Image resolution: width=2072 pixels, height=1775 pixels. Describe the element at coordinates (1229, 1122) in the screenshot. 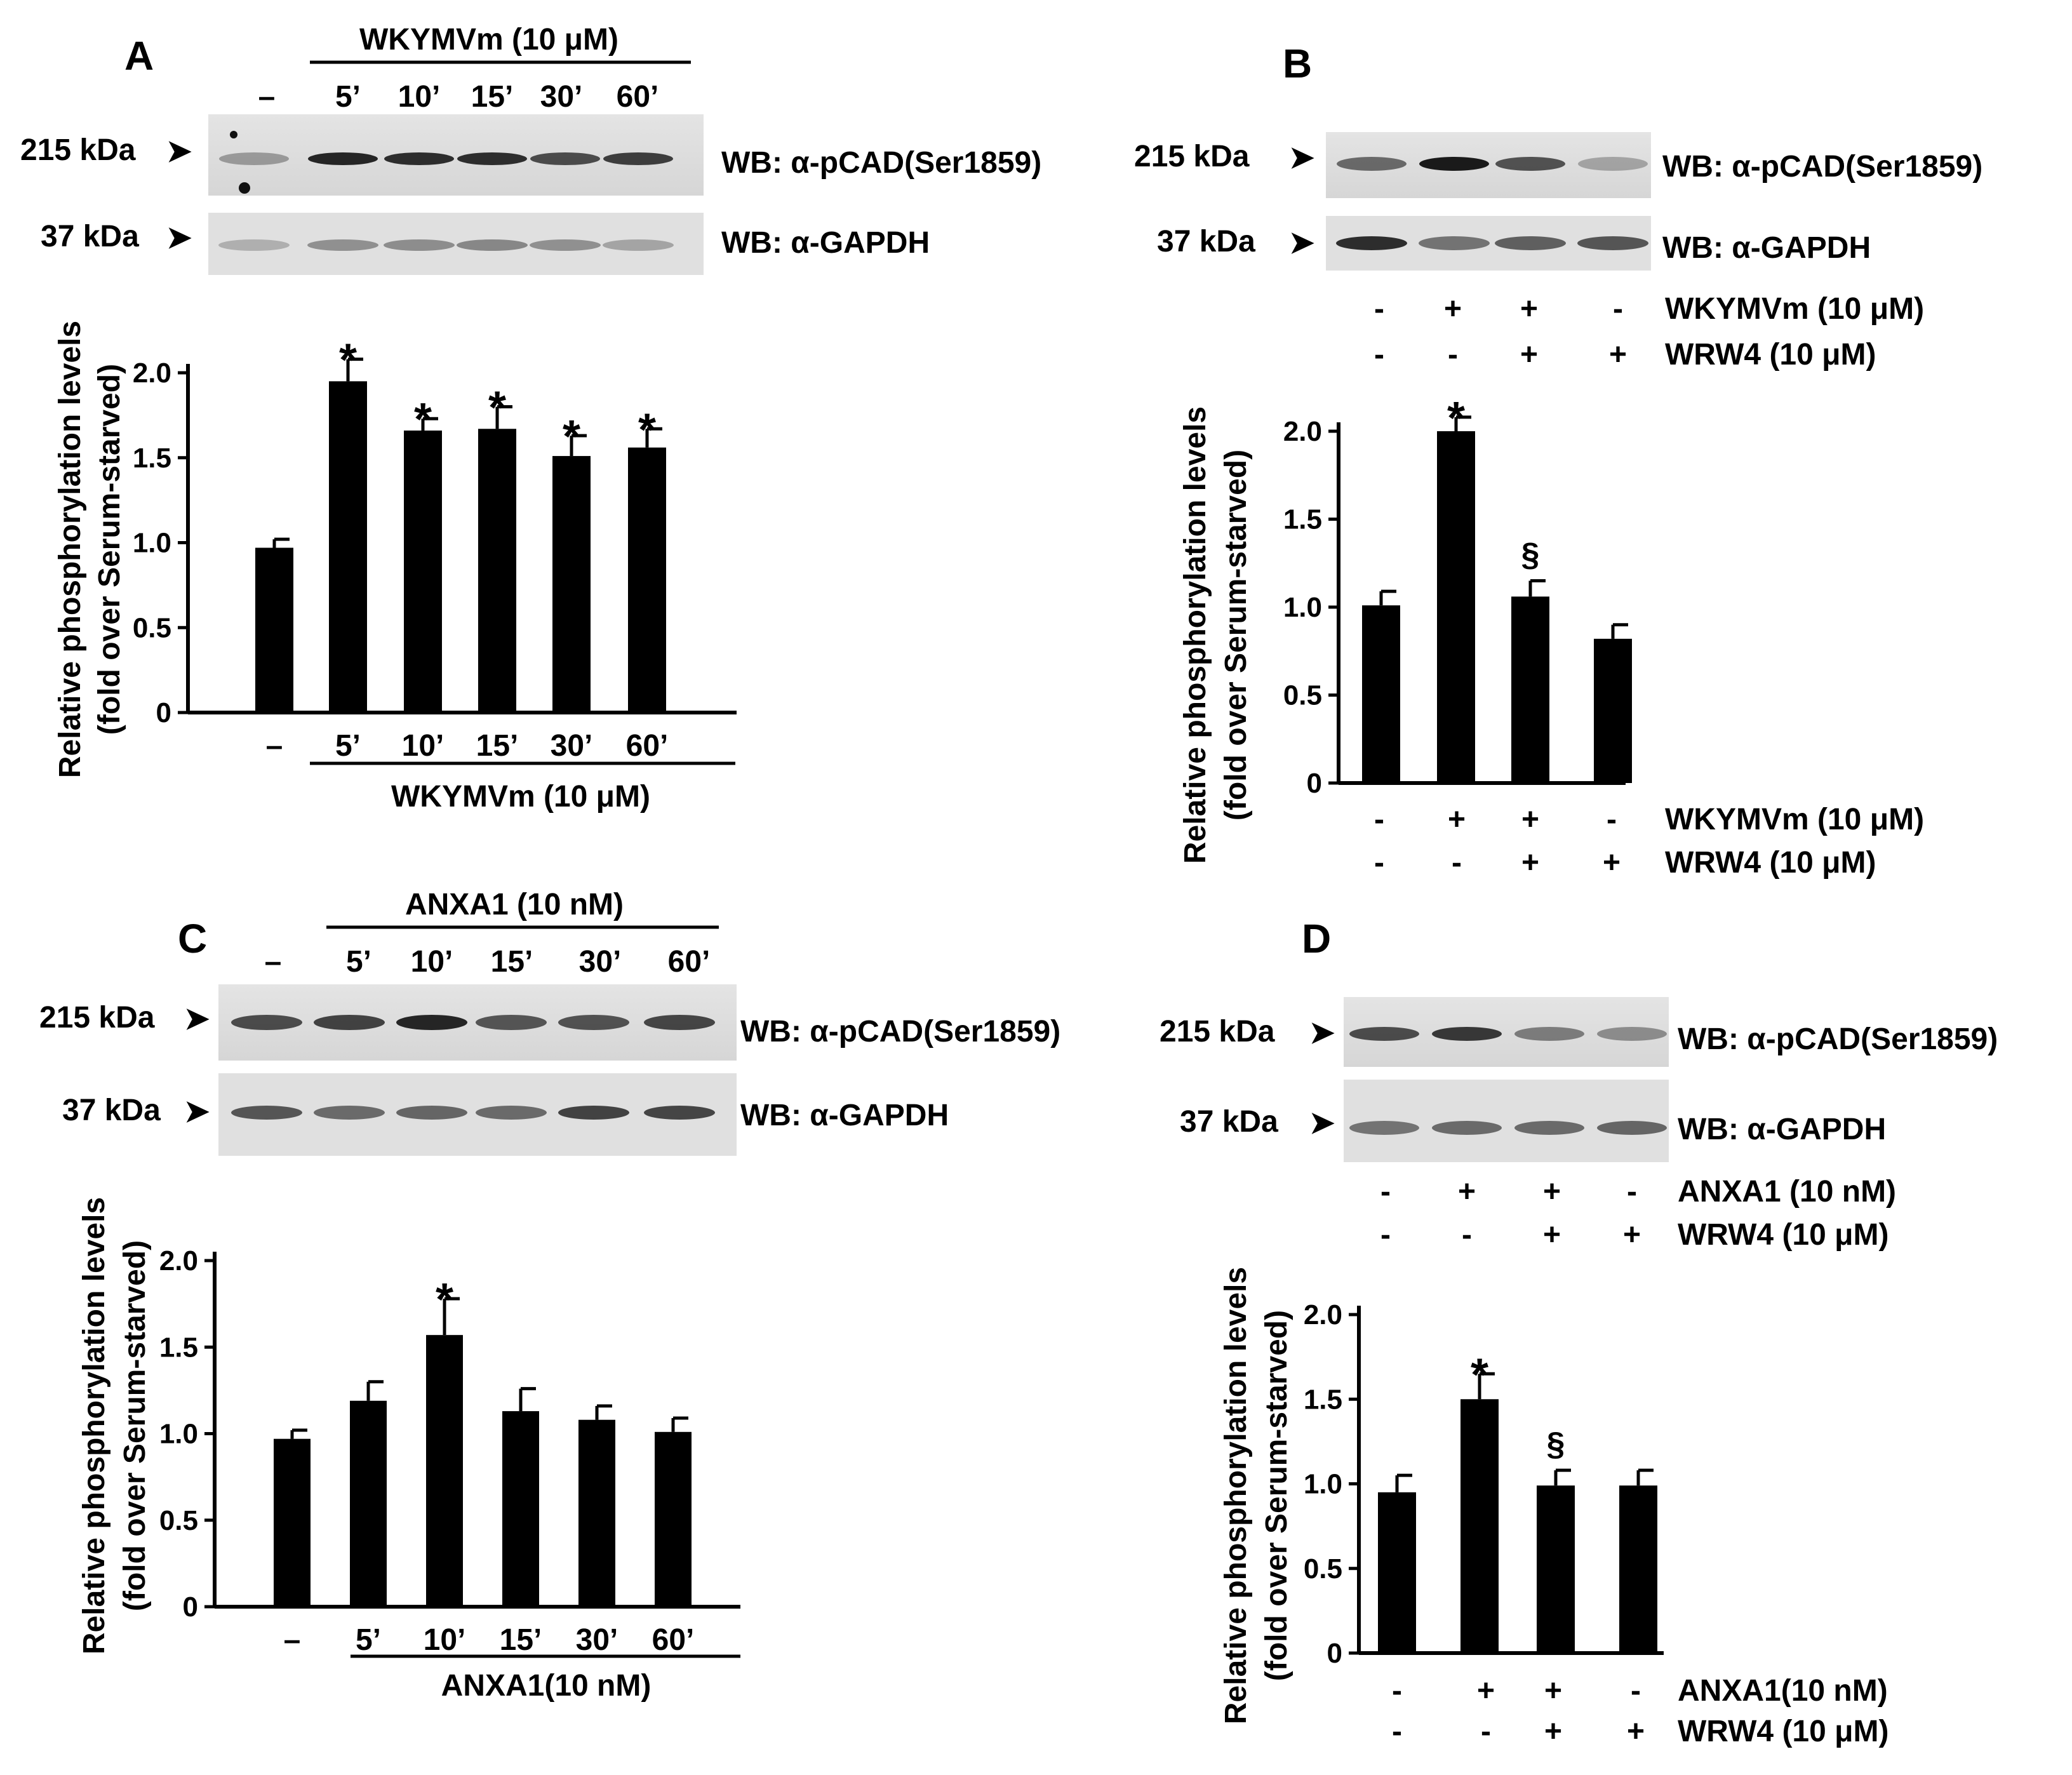

I see `panel-d-kda-37: 37 kDa` at that location.